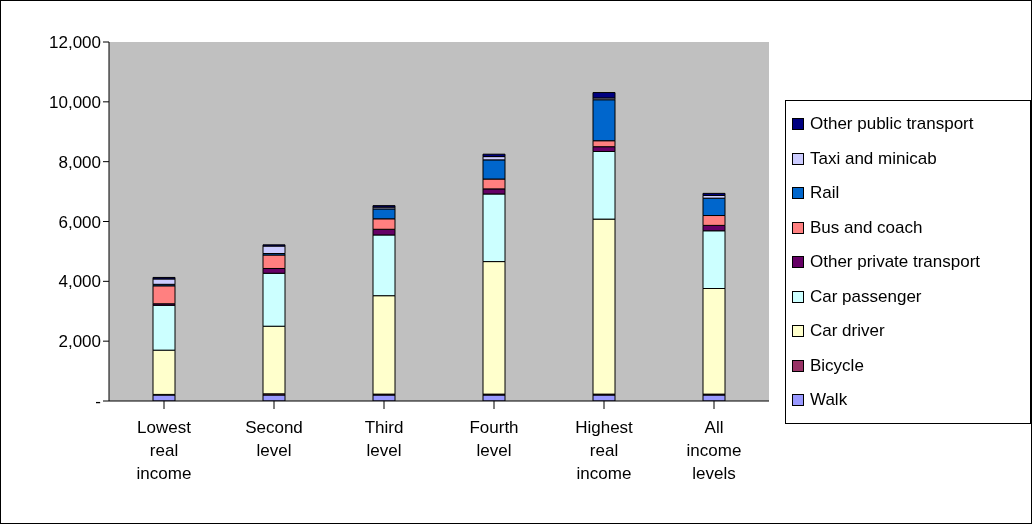  Describe the element at coordinates (714, 450) in the screenshot. I see `x-tick-label: All income levels` at that location.